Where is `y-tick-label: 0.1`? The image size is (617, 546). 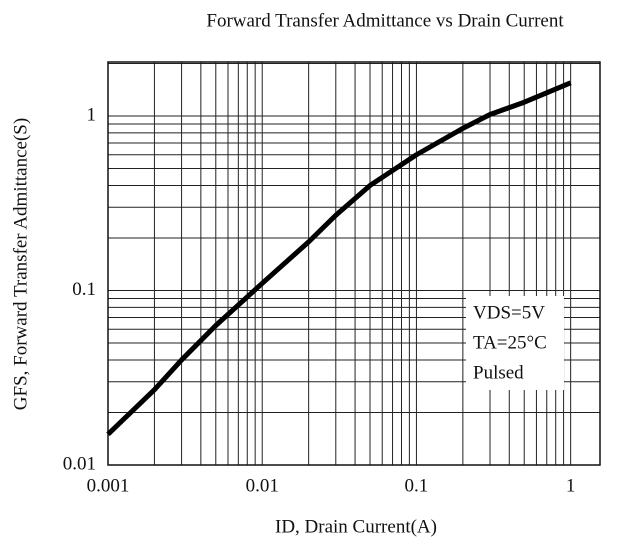 y-tick-label: 0.1 is located at coordinates (84, 289).